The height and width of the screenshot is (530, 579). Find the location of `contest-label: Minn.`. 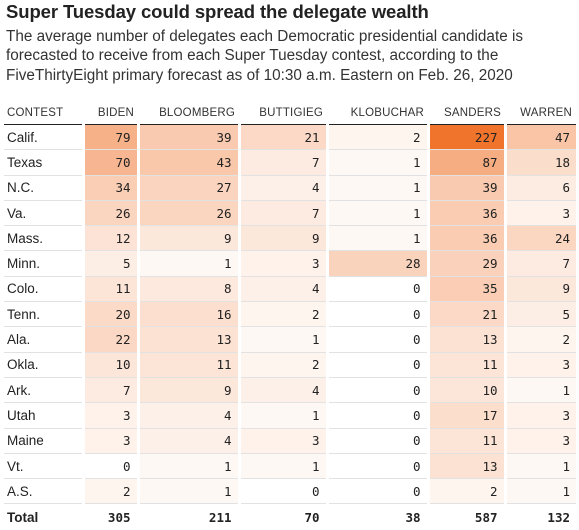

contest-label: Minn. is located at coordinates (43, 263).